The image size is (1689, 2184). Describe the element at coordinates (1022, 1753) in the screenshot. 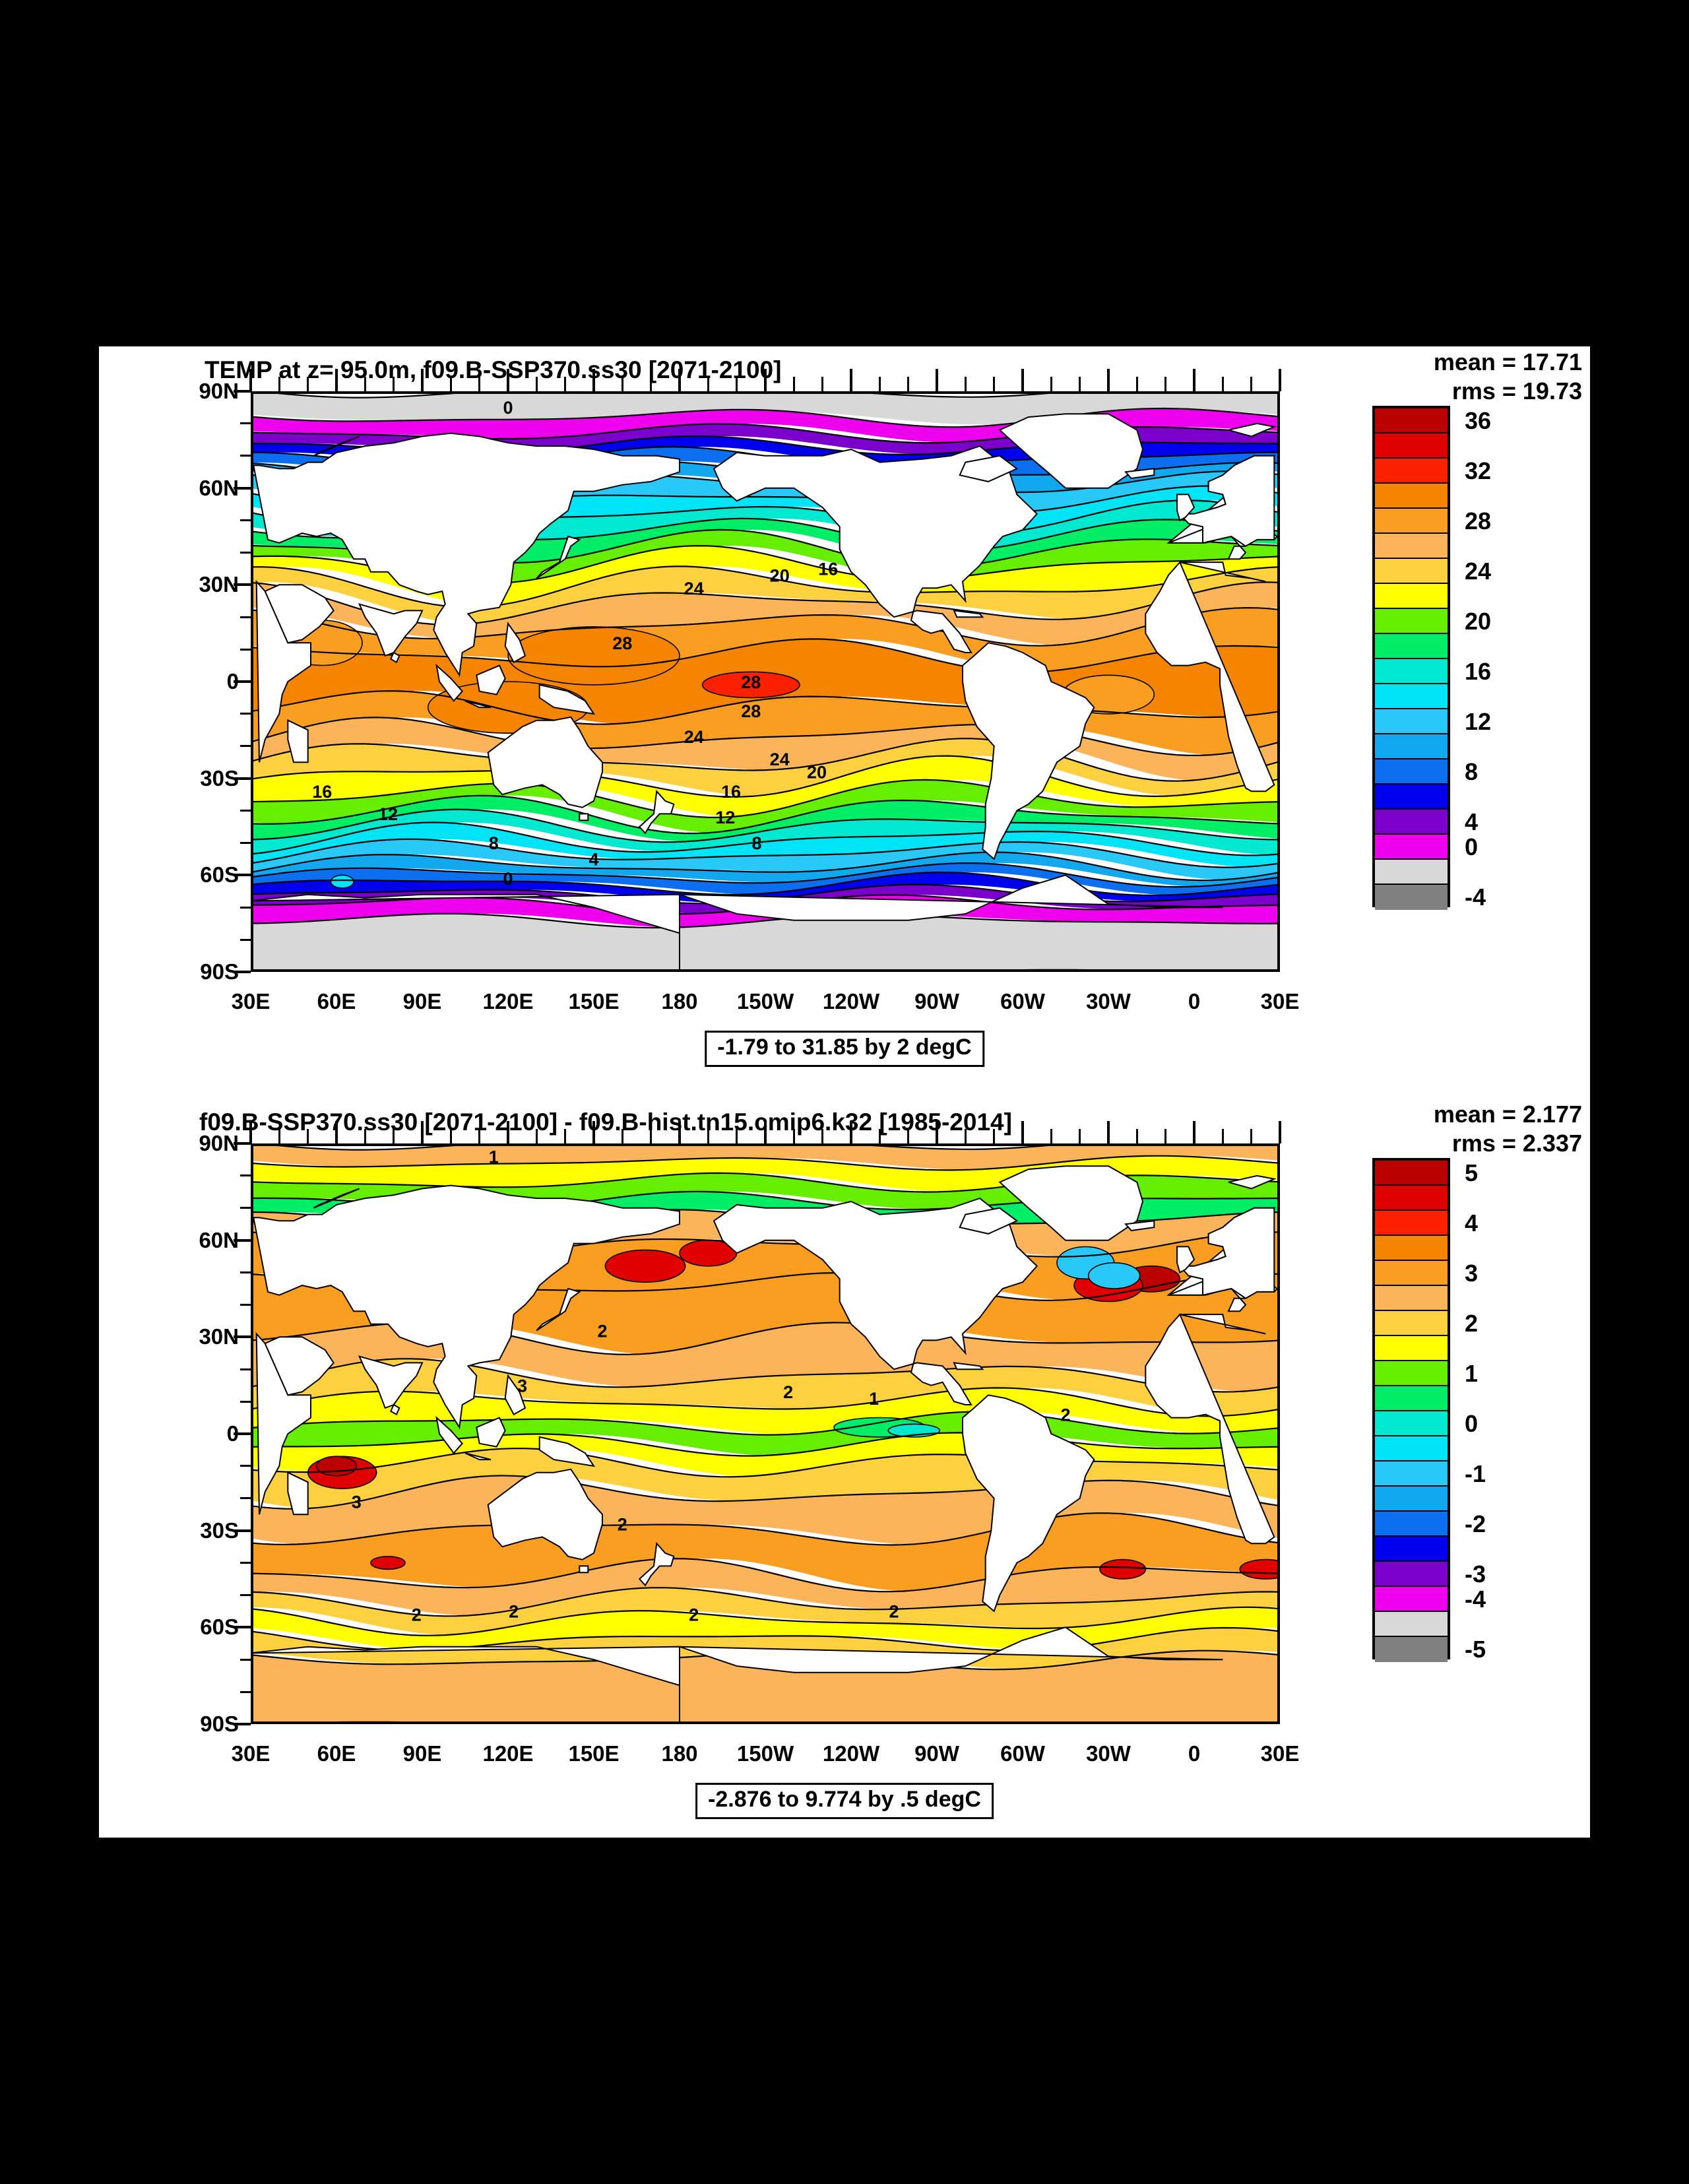

I see `x-axis-label: 60W` at that location.